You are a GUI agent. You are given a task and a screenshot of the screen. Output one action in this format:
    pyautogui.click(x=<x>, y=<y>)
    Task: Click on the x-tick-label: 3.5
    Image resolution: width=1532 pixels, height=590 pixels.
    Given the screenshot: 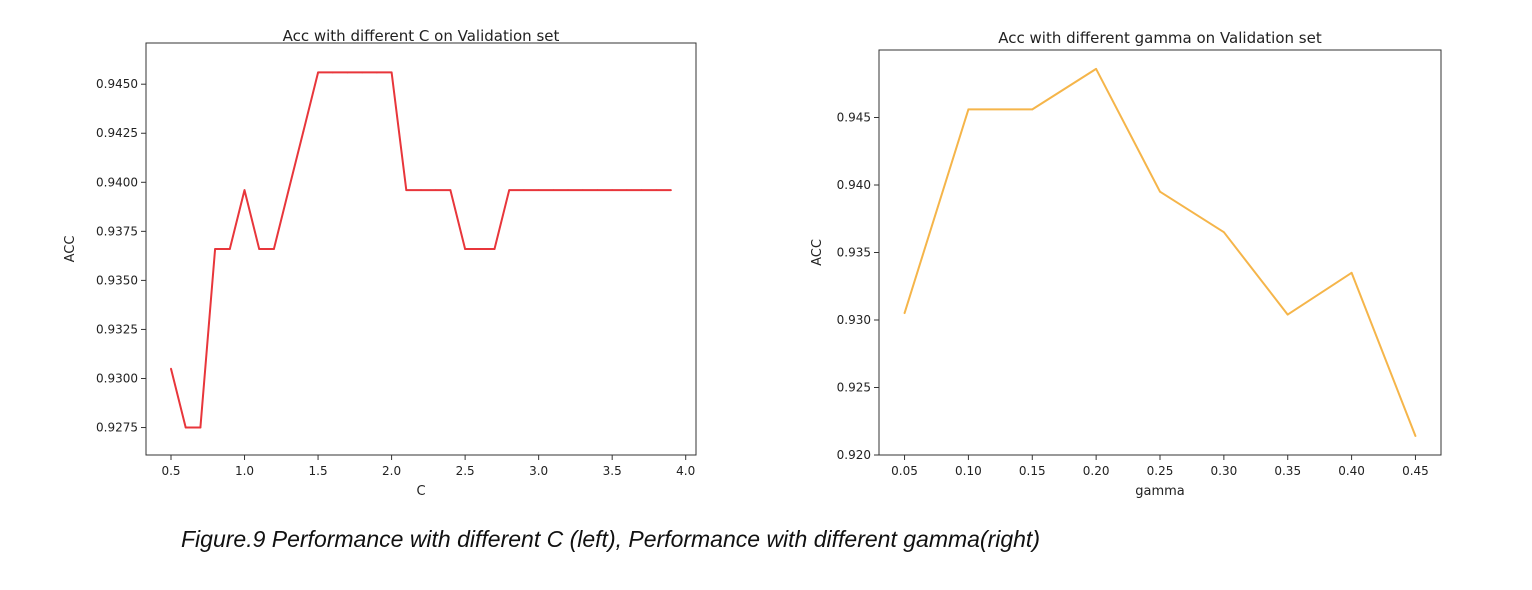 What is the action you would take?
    pyautogui.click(x=612, y=471)
    